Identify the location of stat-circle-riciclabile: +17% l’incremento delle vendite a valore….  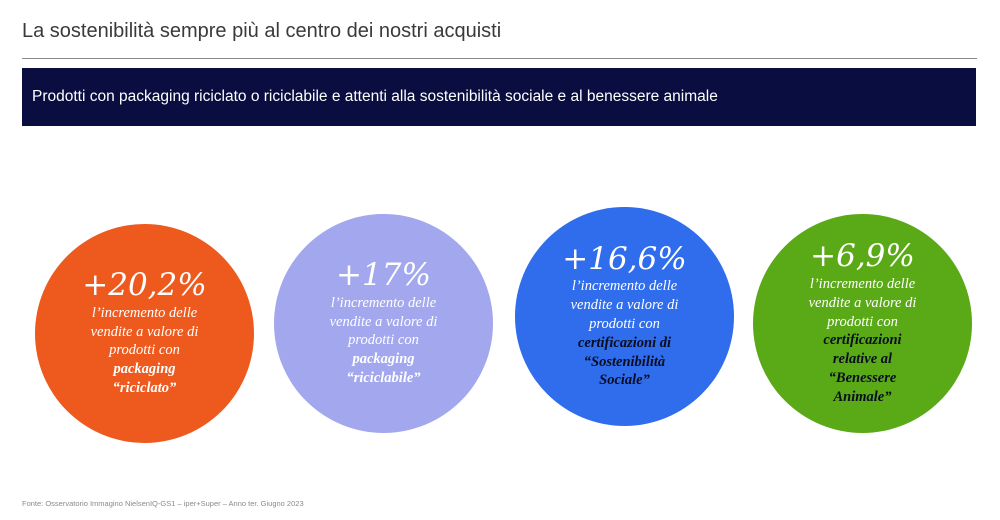
(383, 323).